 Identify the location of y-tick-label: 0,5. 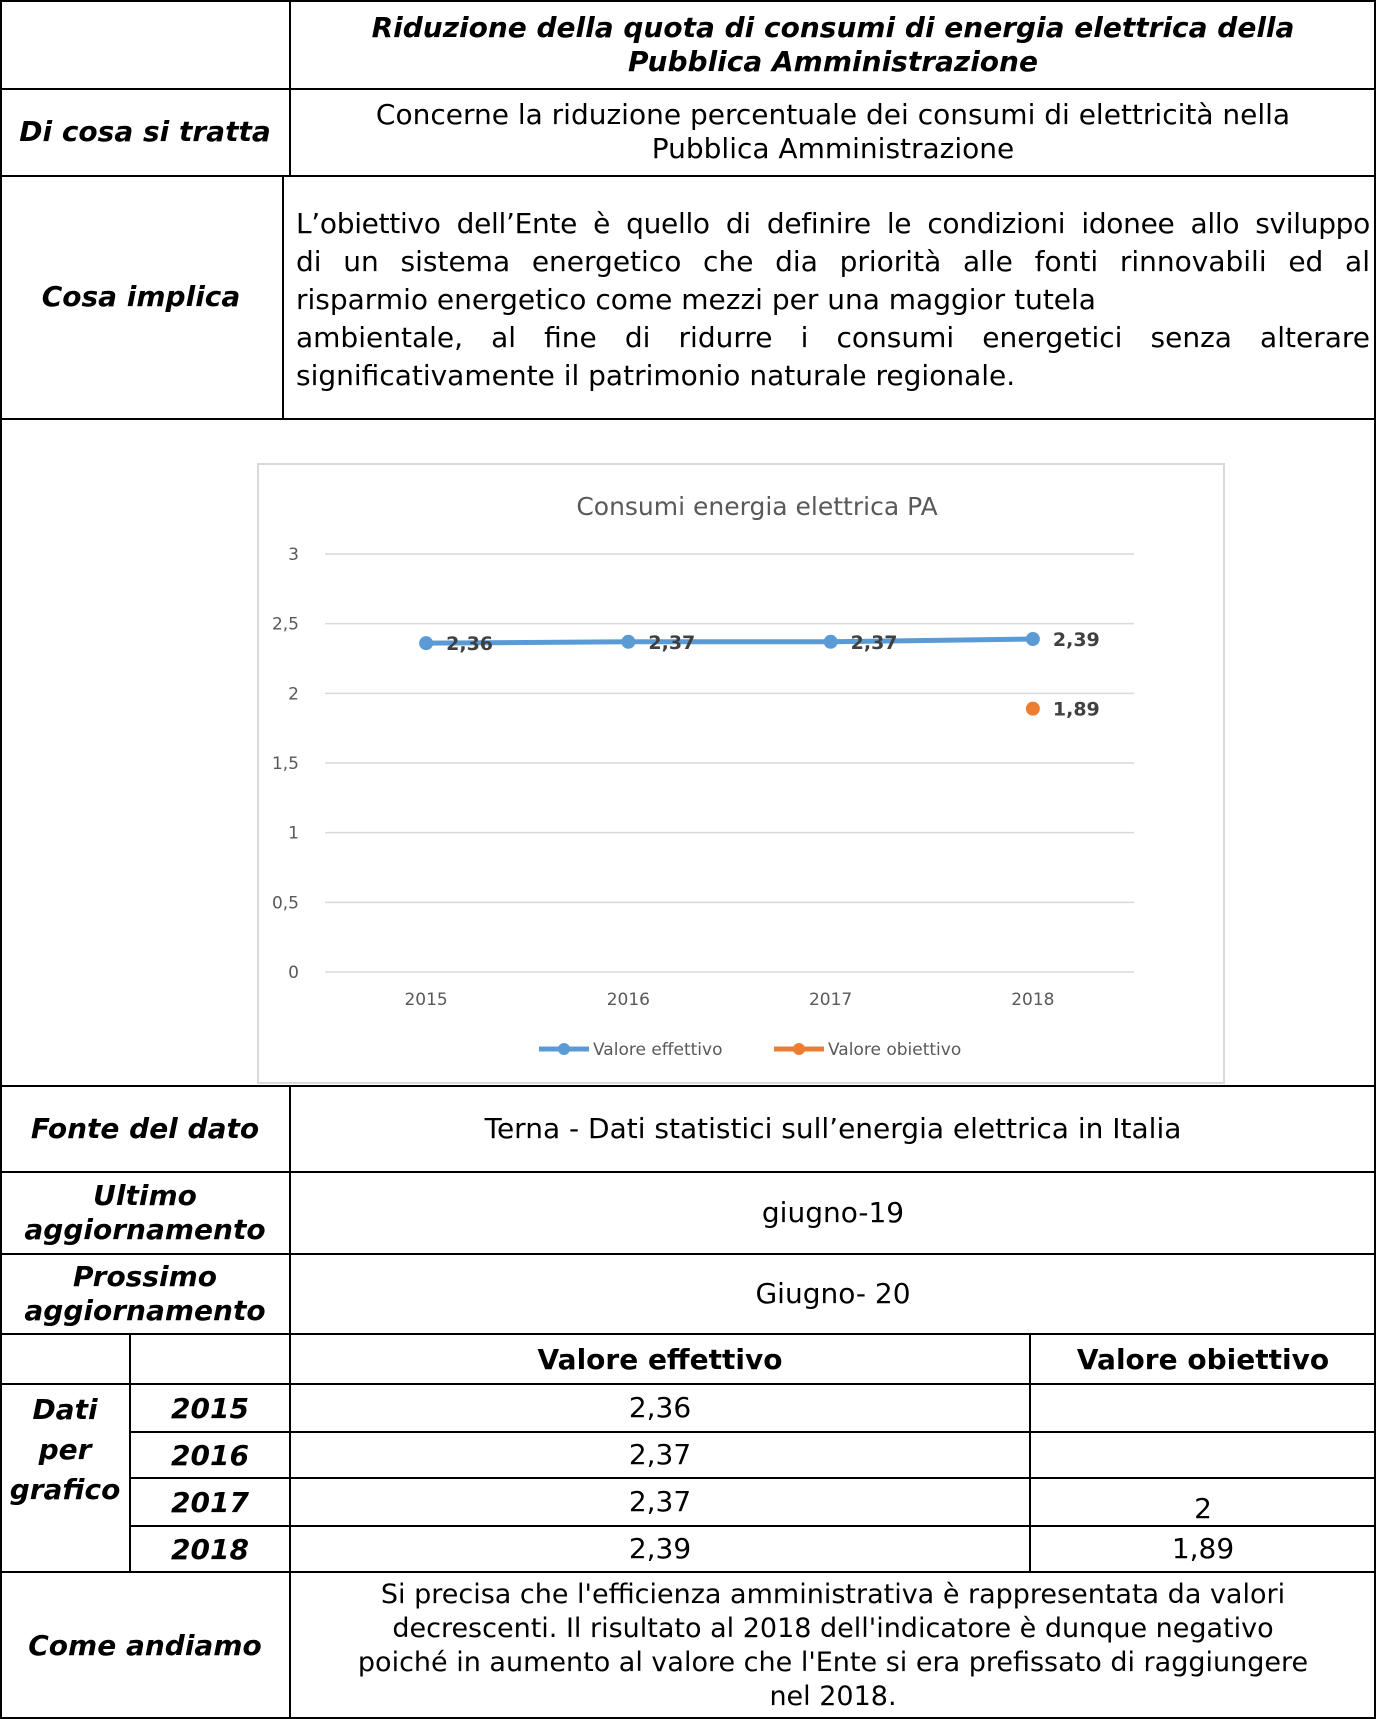
(285, 903).